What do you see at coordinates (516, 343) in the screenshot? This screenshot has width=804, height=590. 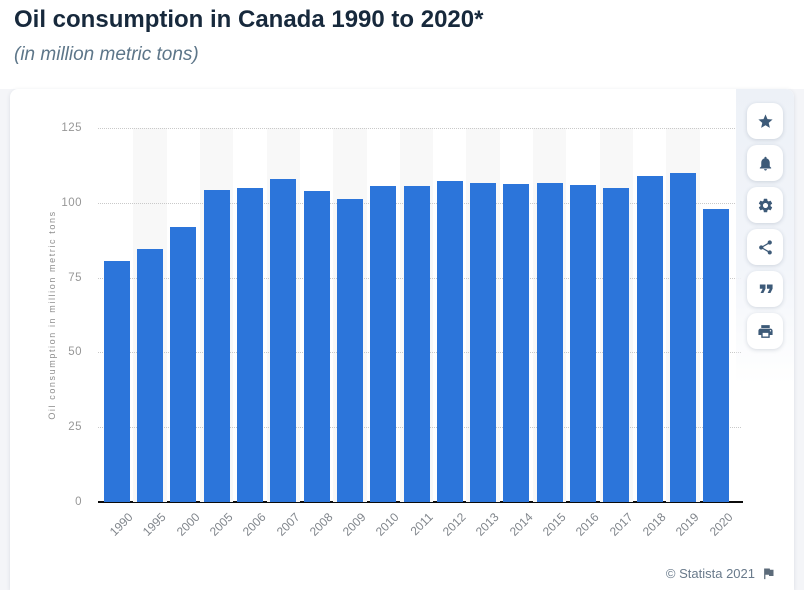 I see `bar-2014` at bounding box center [516, 343].